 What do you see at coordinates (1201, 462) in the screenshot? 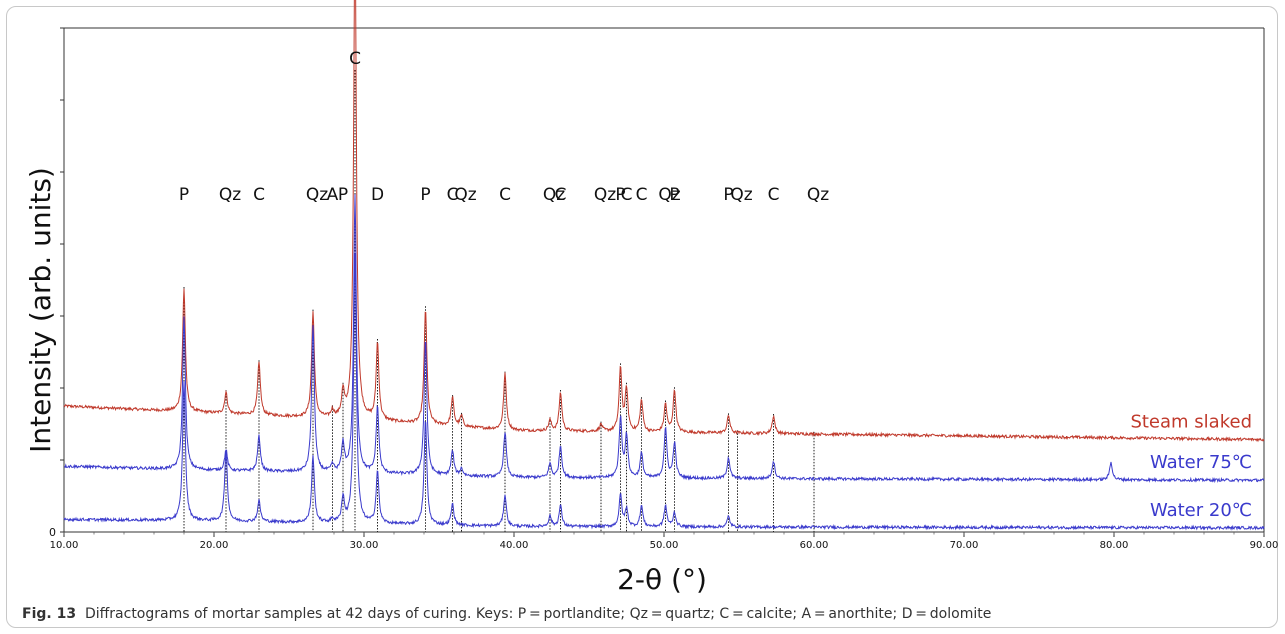
I see `series-label: Water 75℃` at bounding box center [1201, 462].